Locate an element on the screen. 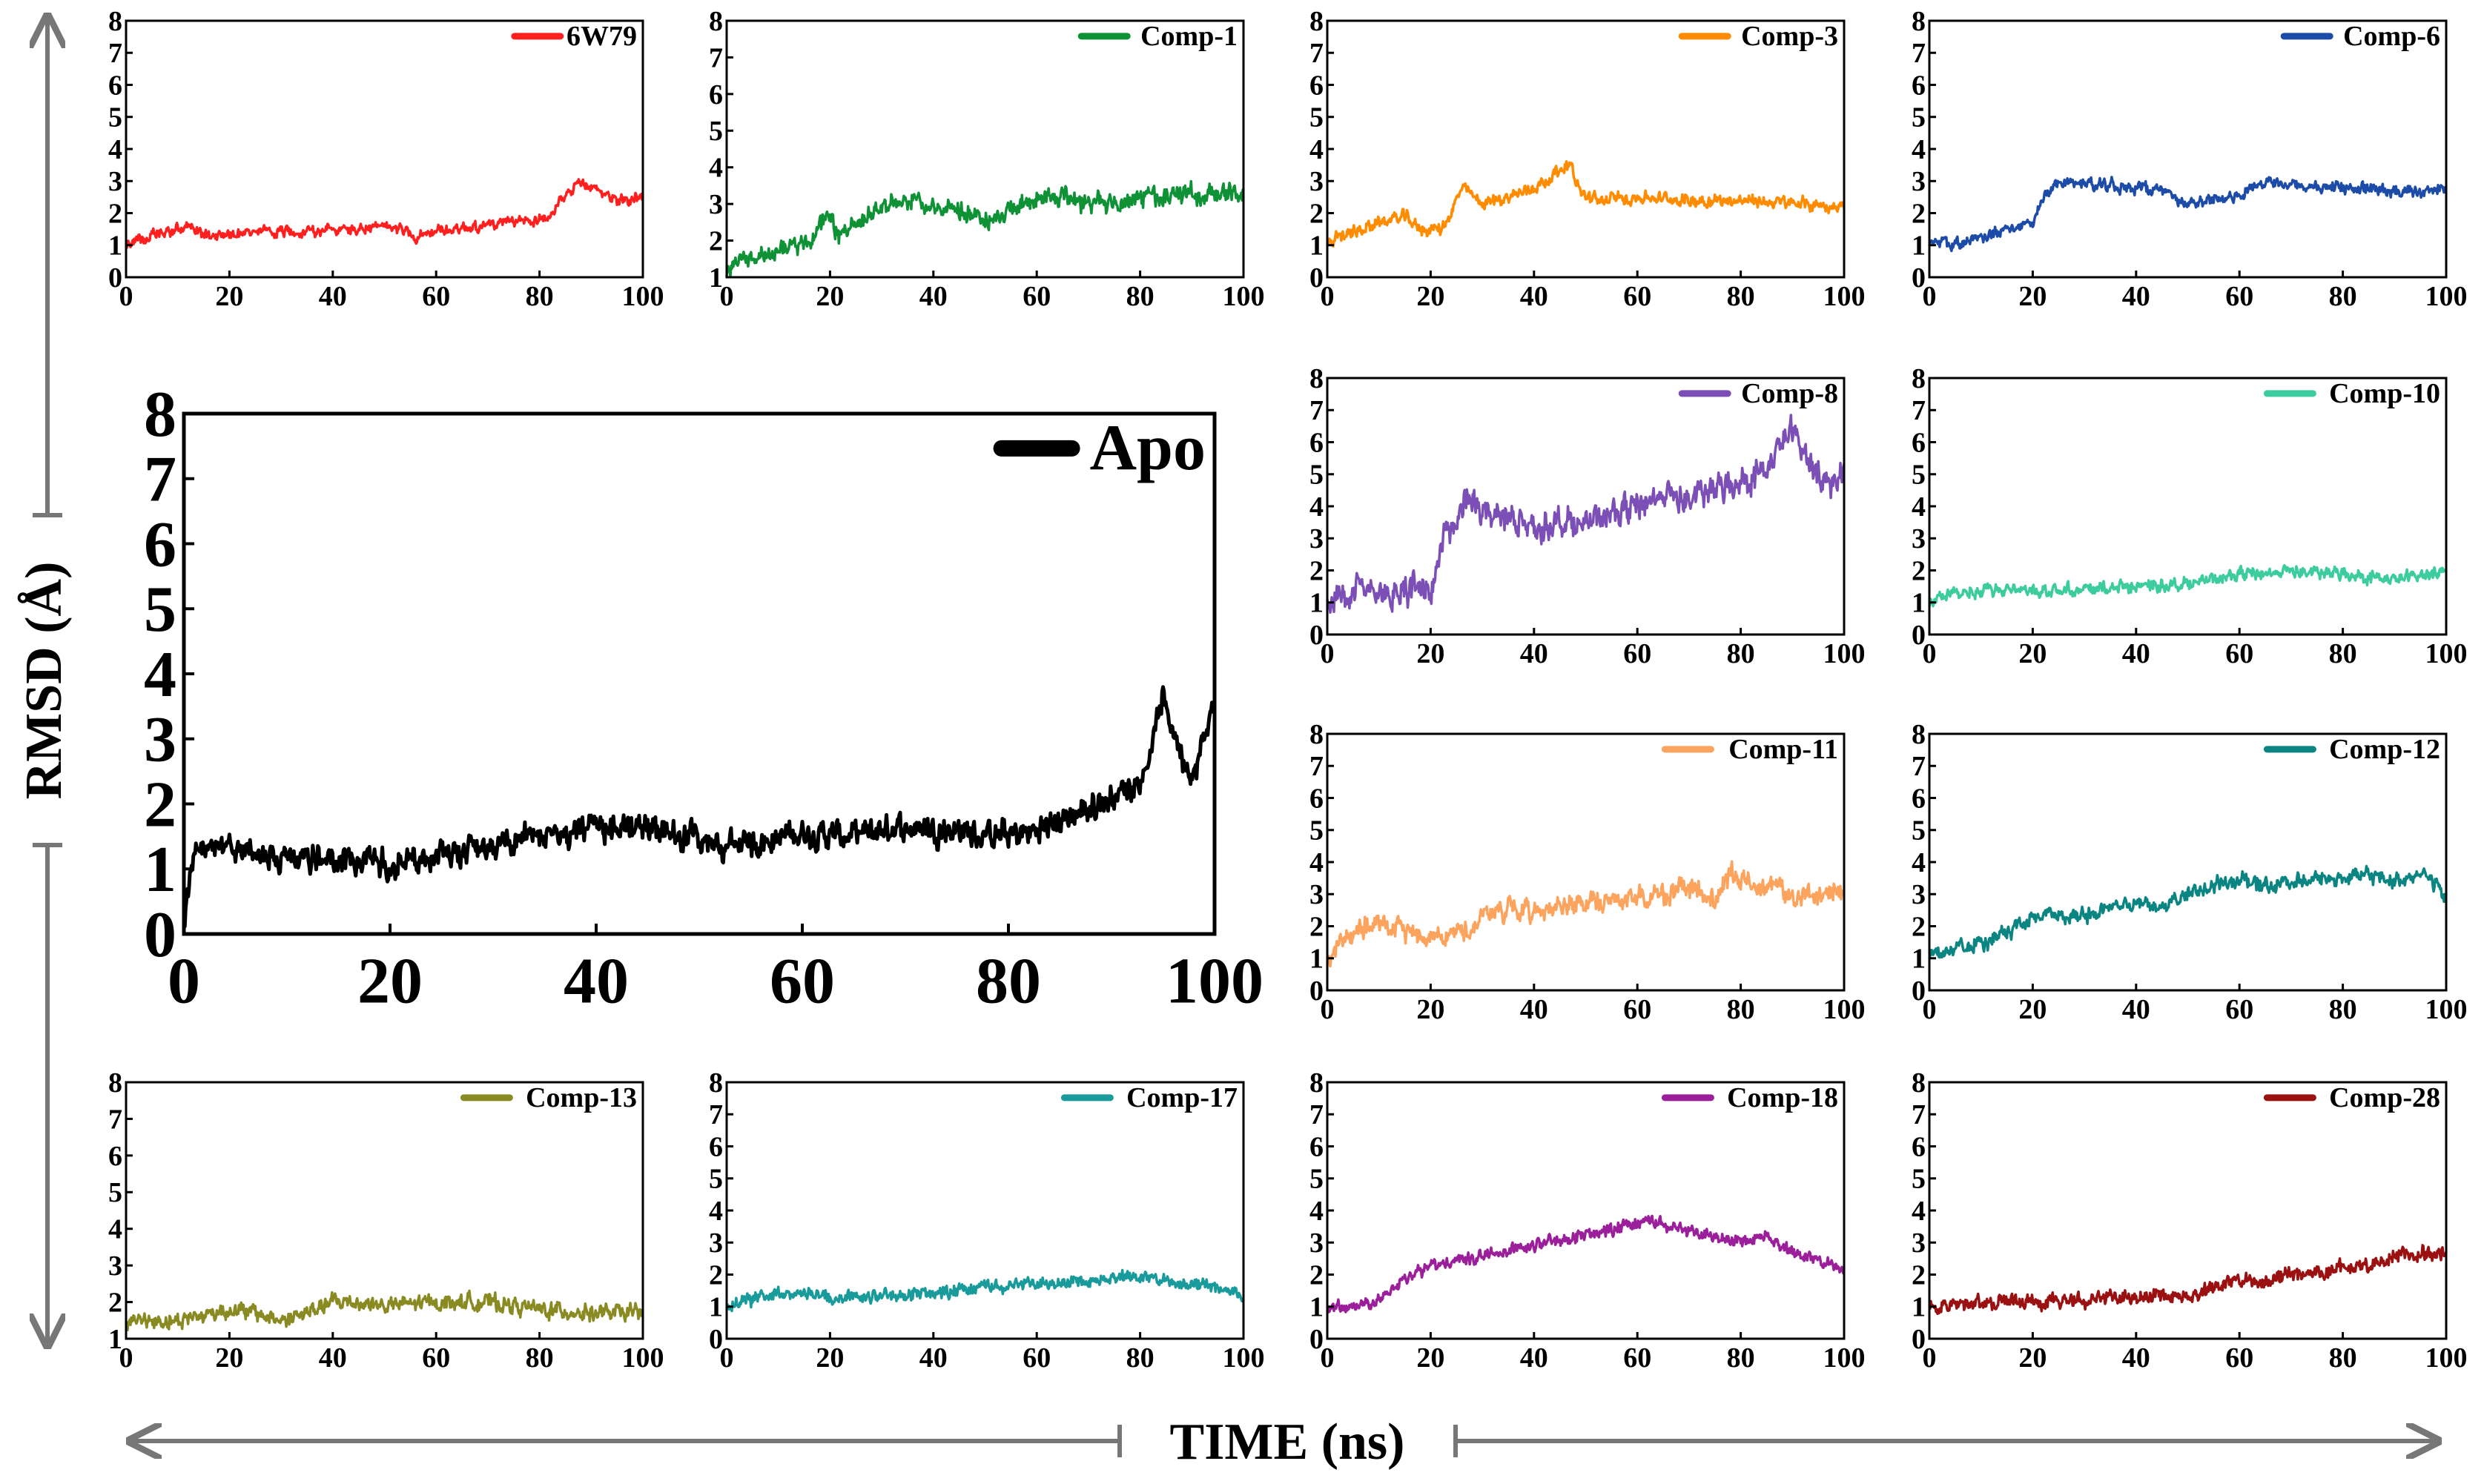 The width and height of the screenshot is (2484, 1484). x-tick-label-comp6: 100 is located at coordinates (2446, 296).